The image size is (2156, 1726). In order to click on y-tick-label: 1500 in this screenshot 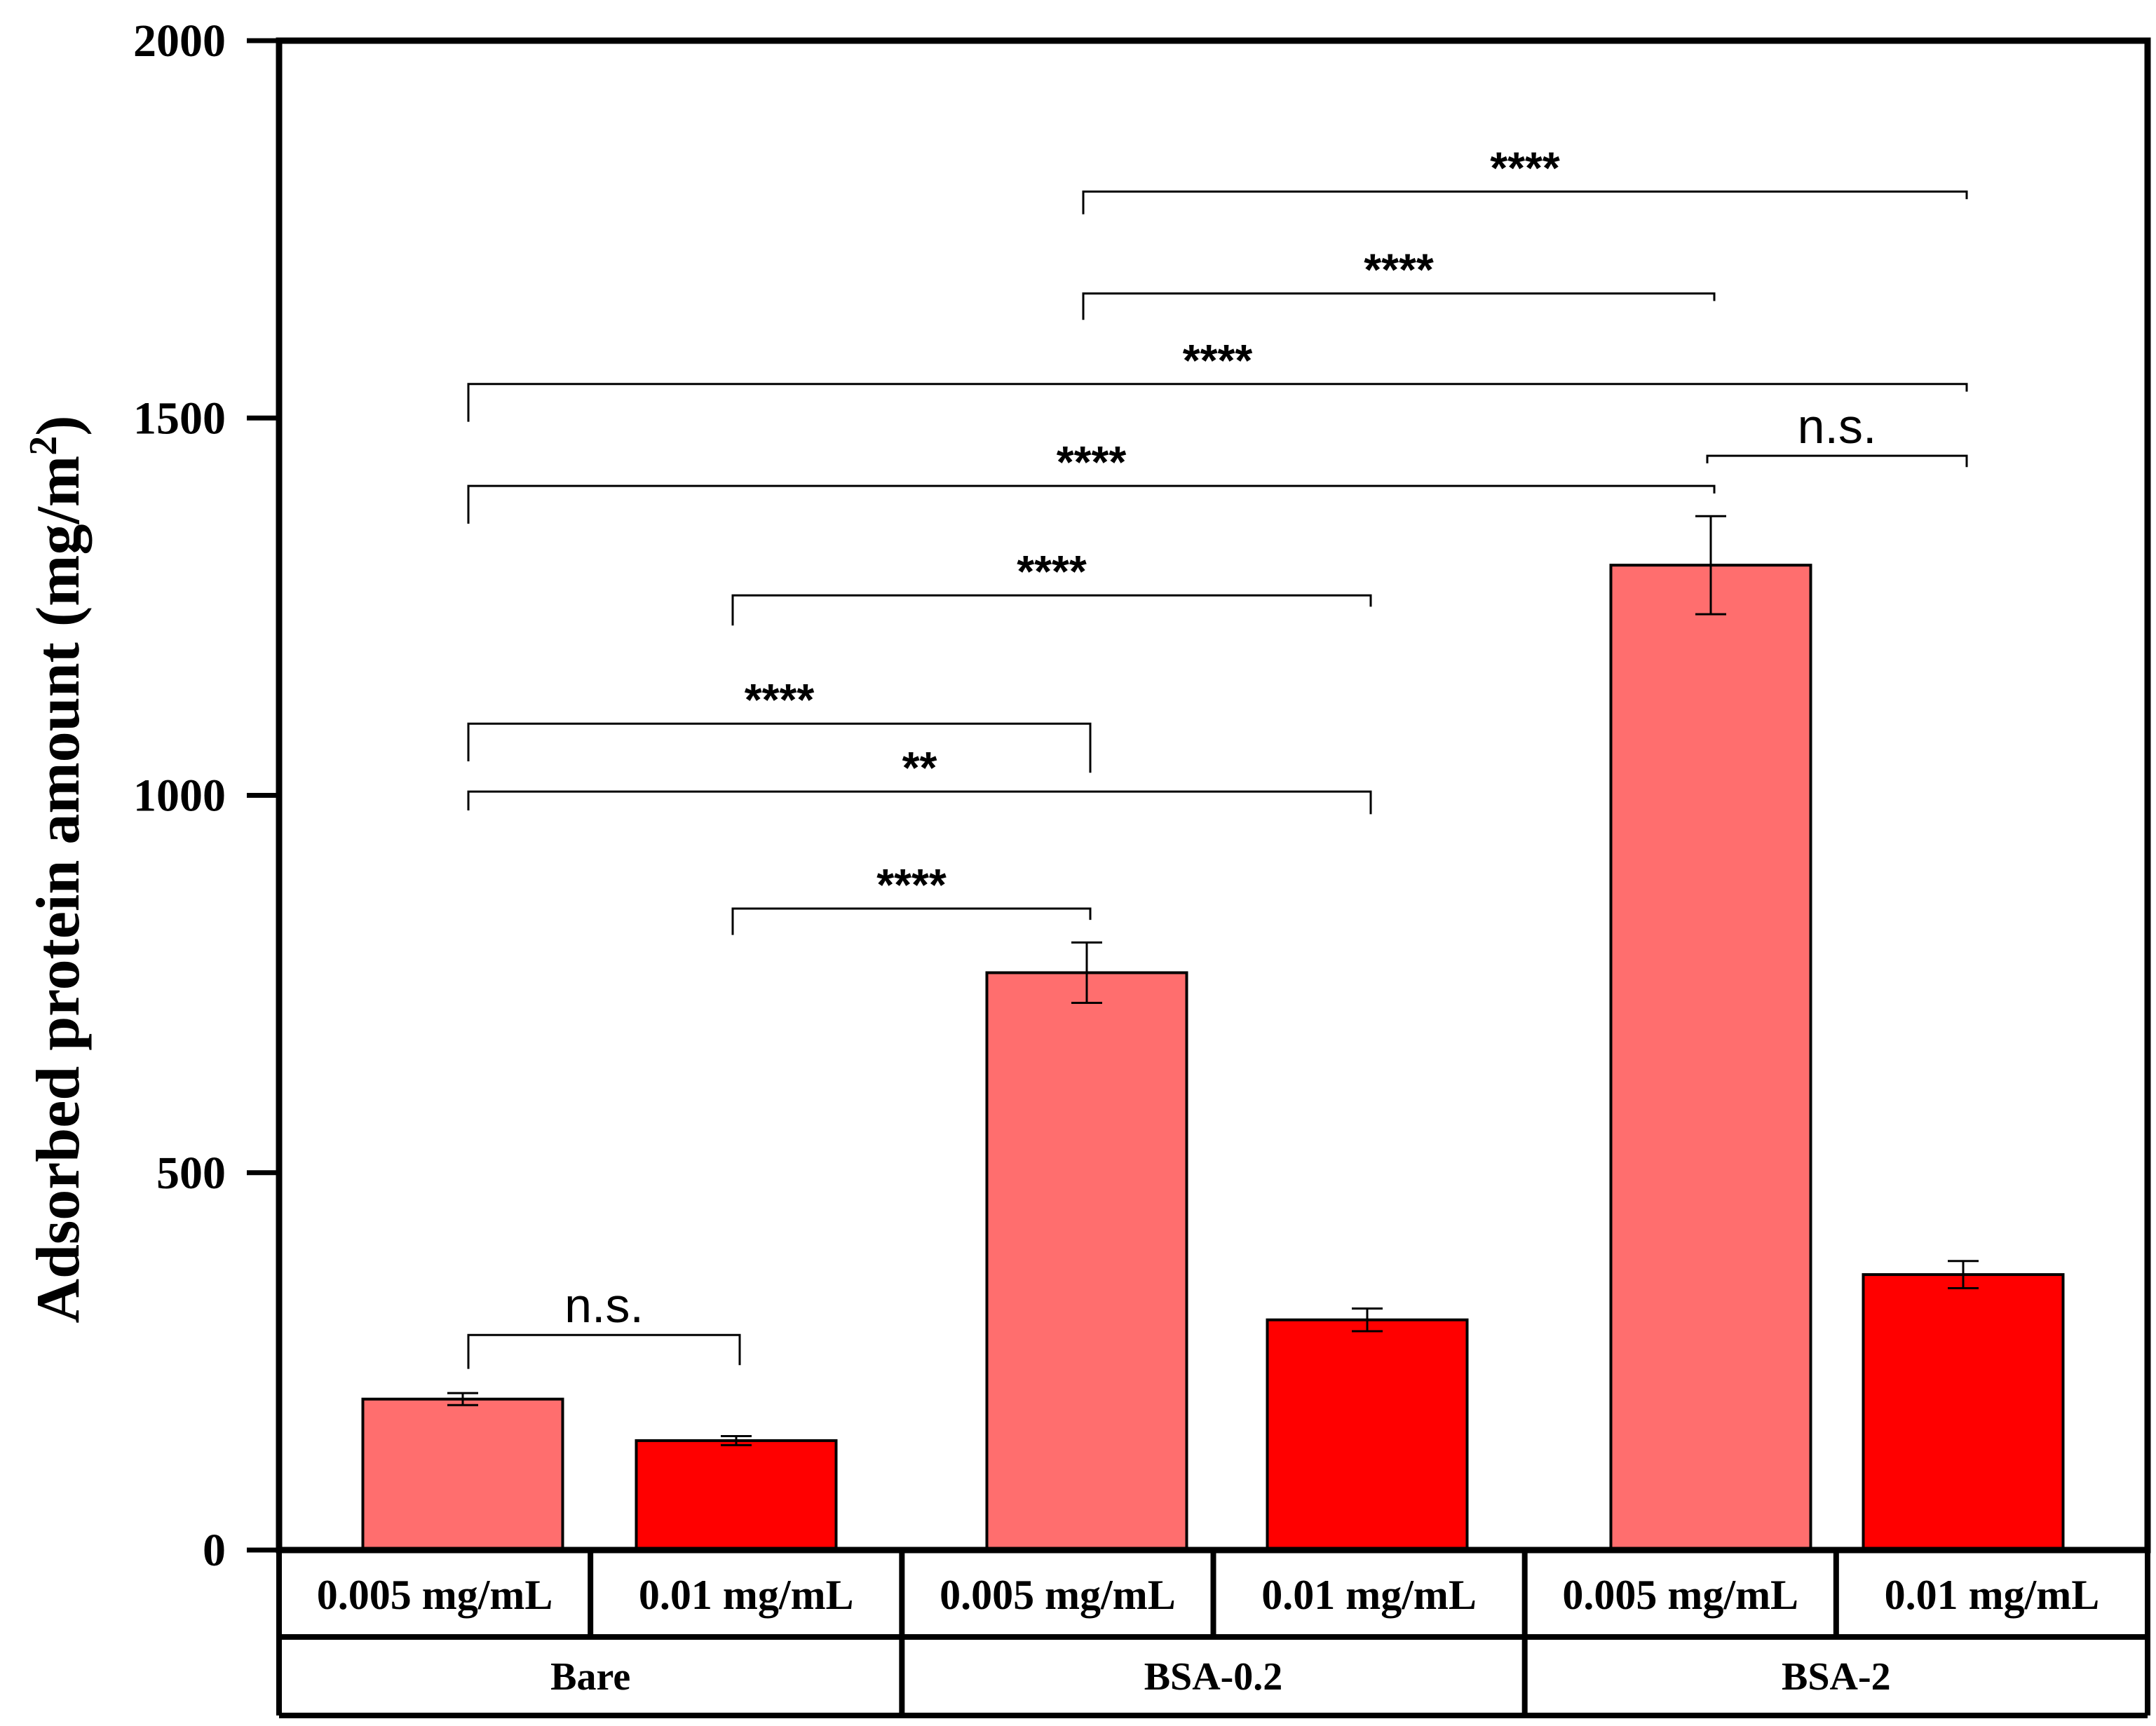, I will do `click(179, 418)`.